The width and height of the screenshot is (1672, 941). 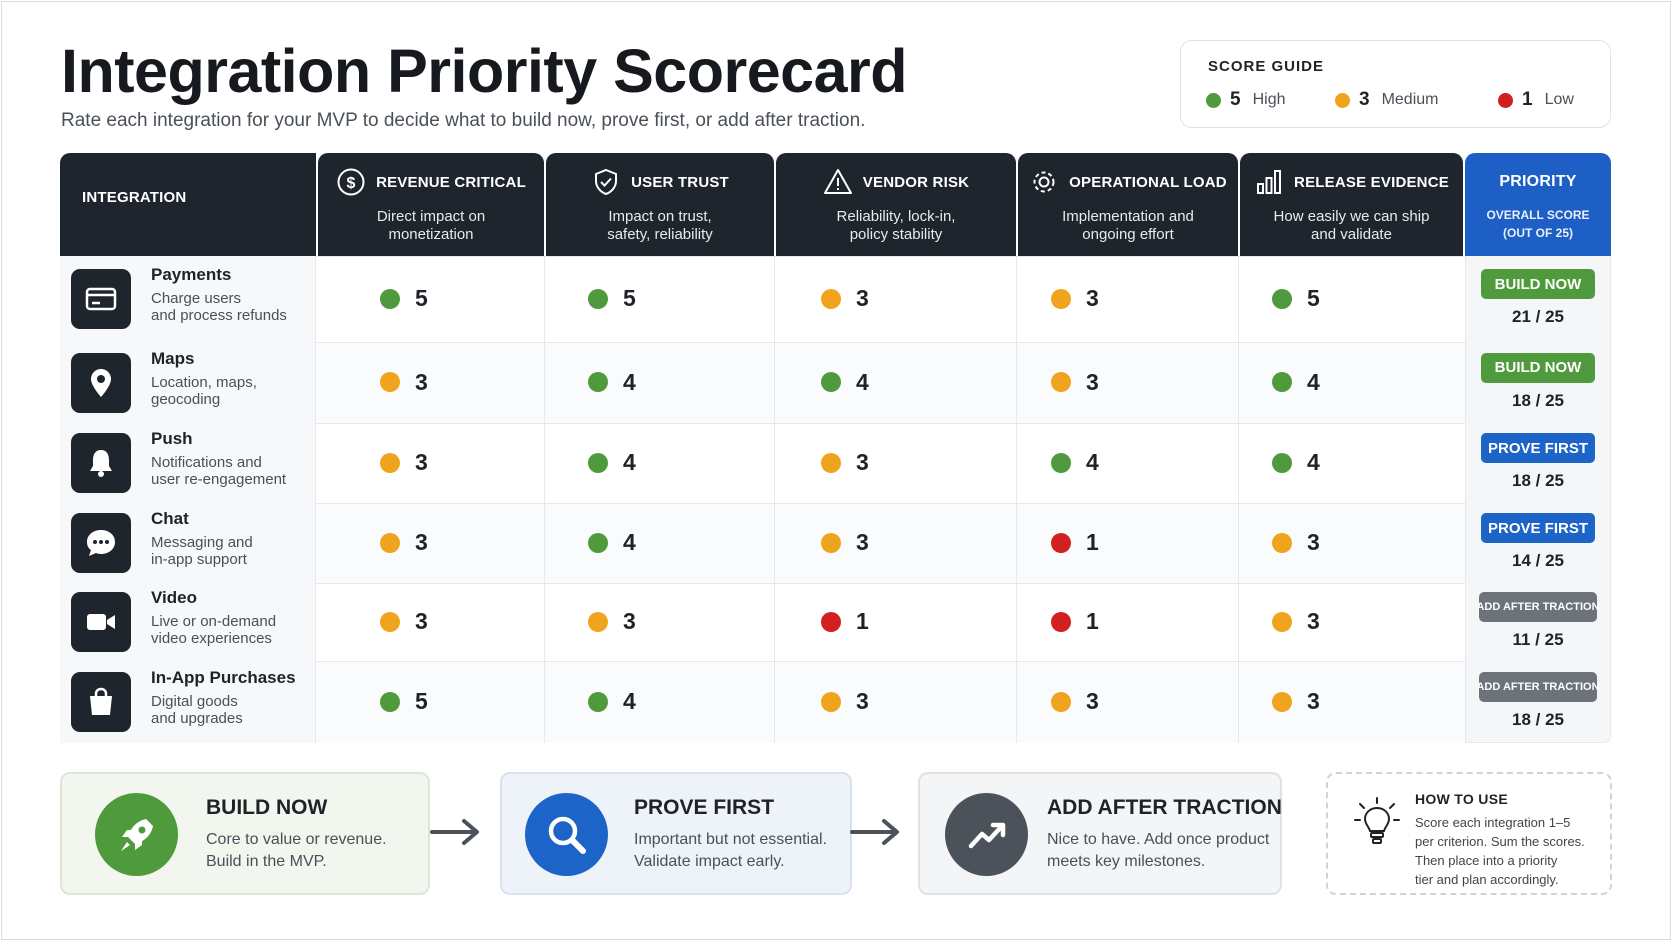 What do you see at coordinates (896, 234) in the screenshot?
I see `header-desc: policy stability` at bounding box center [896, 234].